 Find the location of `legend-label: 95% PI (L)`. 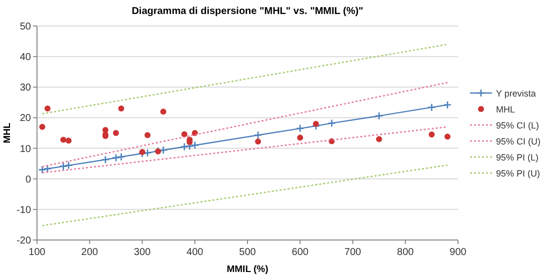

legend-label: 95% PI (L) is located at coordinates (517, 157).